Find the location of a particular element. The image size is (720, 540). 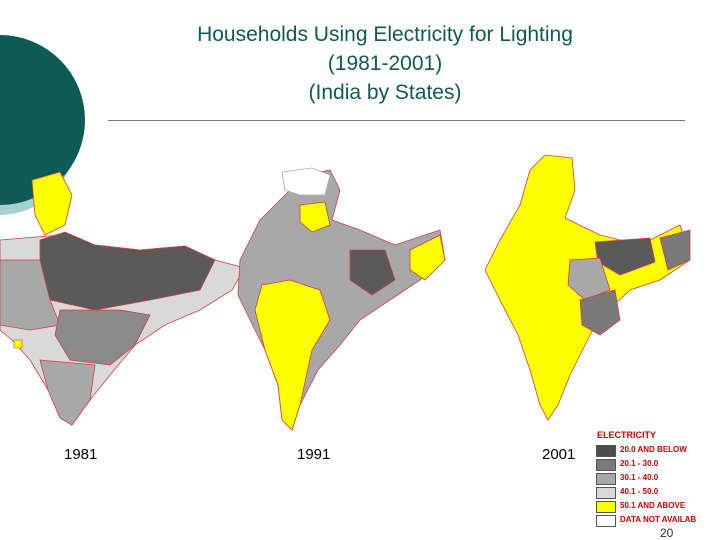

title-divider is located at coordinates (396, 120).